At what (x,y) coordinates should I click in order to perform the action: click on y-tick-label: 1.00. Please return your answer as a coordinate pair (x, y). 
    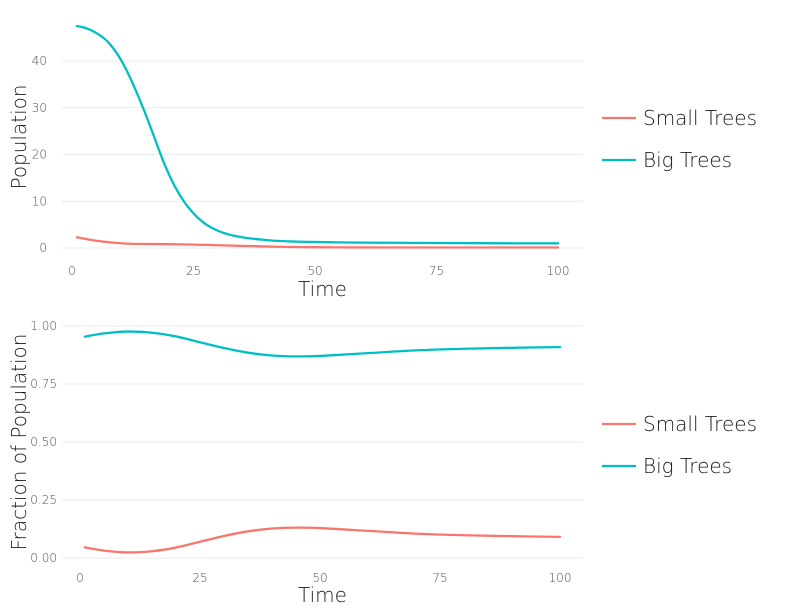
    Looking at the image, I should click on (43, 326).